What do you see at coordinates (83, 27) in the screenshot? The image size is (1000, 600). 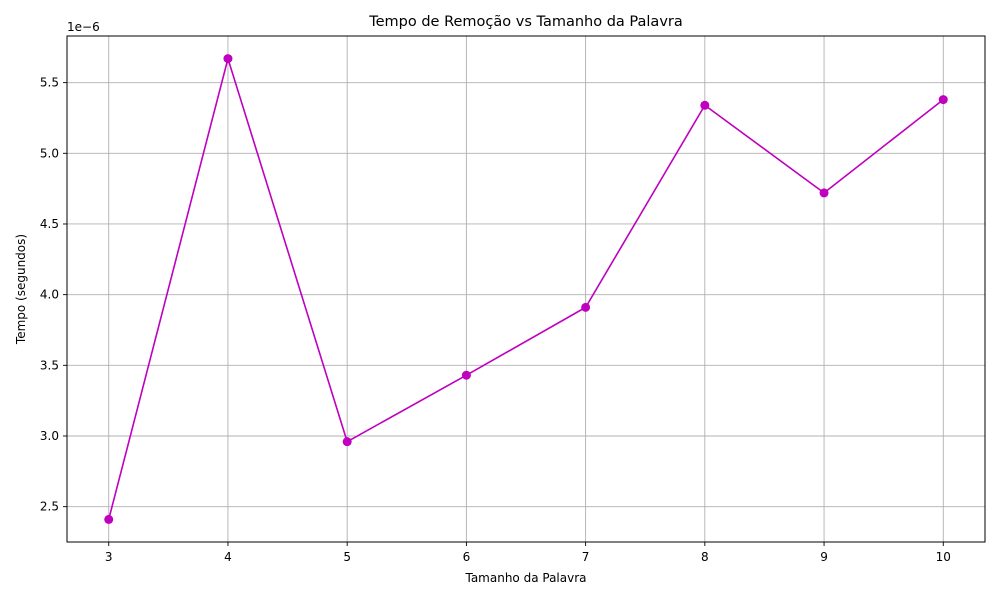 I see `y-offset-label: 1e−6` at bounding box center [83, 27].